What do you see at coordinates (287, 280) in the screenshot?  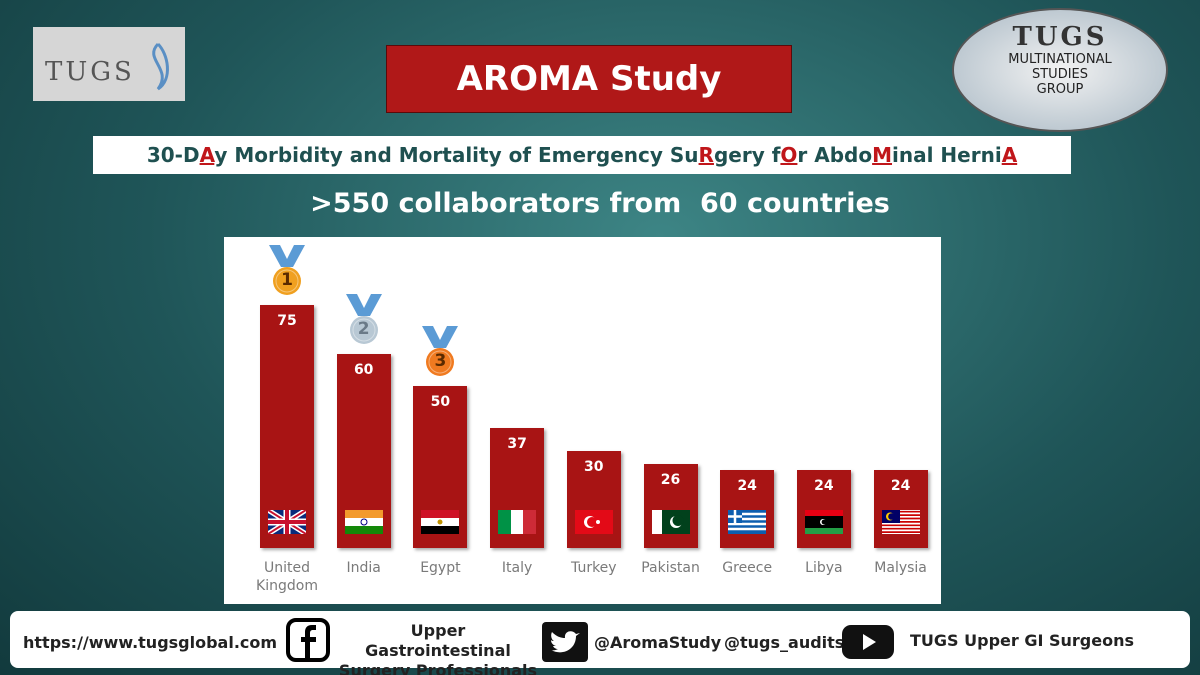 I see `medal-rank: 1` at bounding box center [287, 280].